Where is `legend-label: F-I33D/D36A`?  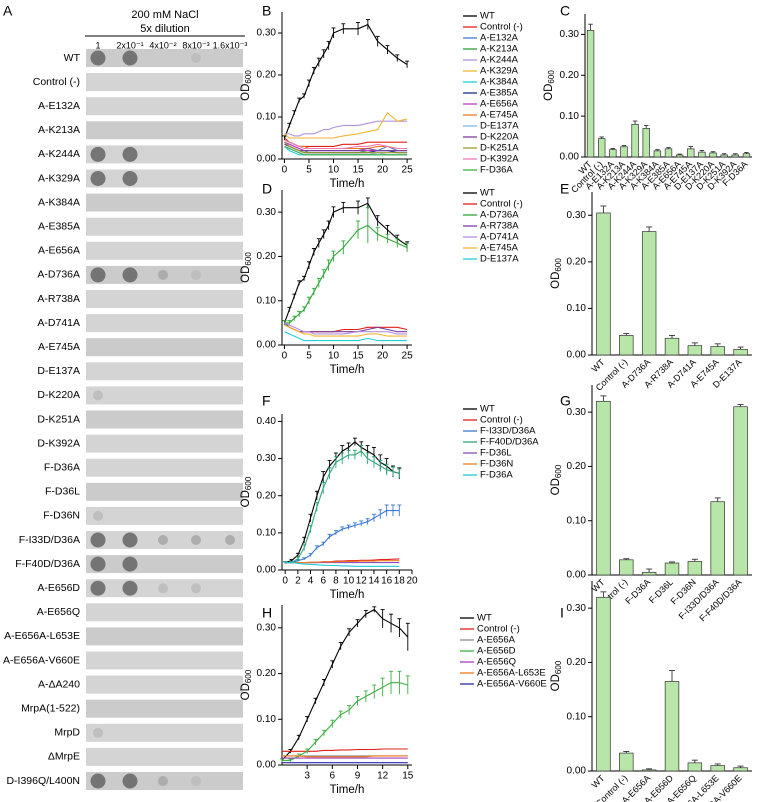 legend-label: F-I33D/D36A is located at coordinates (508, 431).